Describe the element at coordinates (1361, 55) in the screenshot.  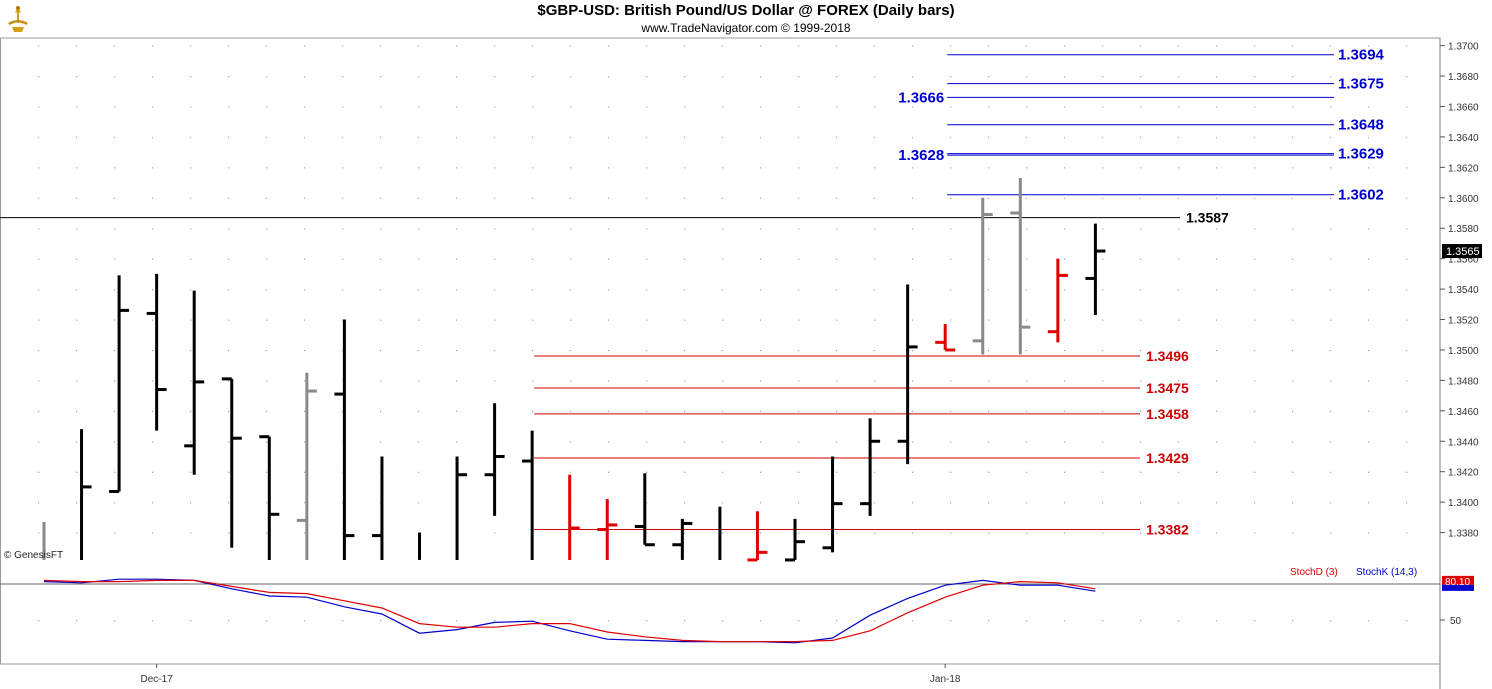
I see `level-label-1.3694: 1.3694` at that location.